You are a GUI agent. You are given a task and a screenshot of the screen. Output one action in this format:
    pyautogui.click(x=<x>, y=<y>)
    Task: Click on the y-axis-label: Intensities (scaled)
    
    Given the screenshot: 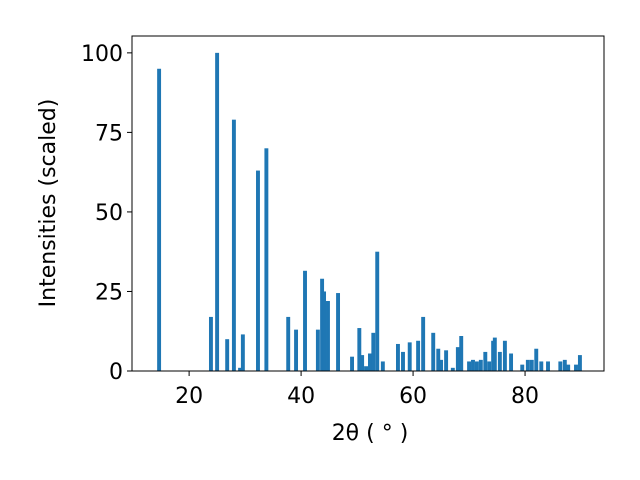 What is the action you would take?
    pyautogui.click(x=48, y=203)
    